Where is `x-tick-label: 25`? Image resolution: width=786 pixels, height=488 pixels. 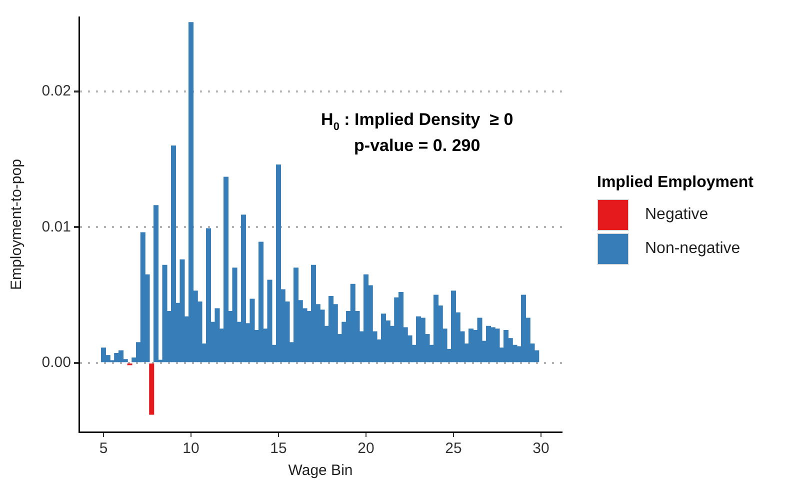 x-tick-label: 25 is located at coordinates (453, 449).